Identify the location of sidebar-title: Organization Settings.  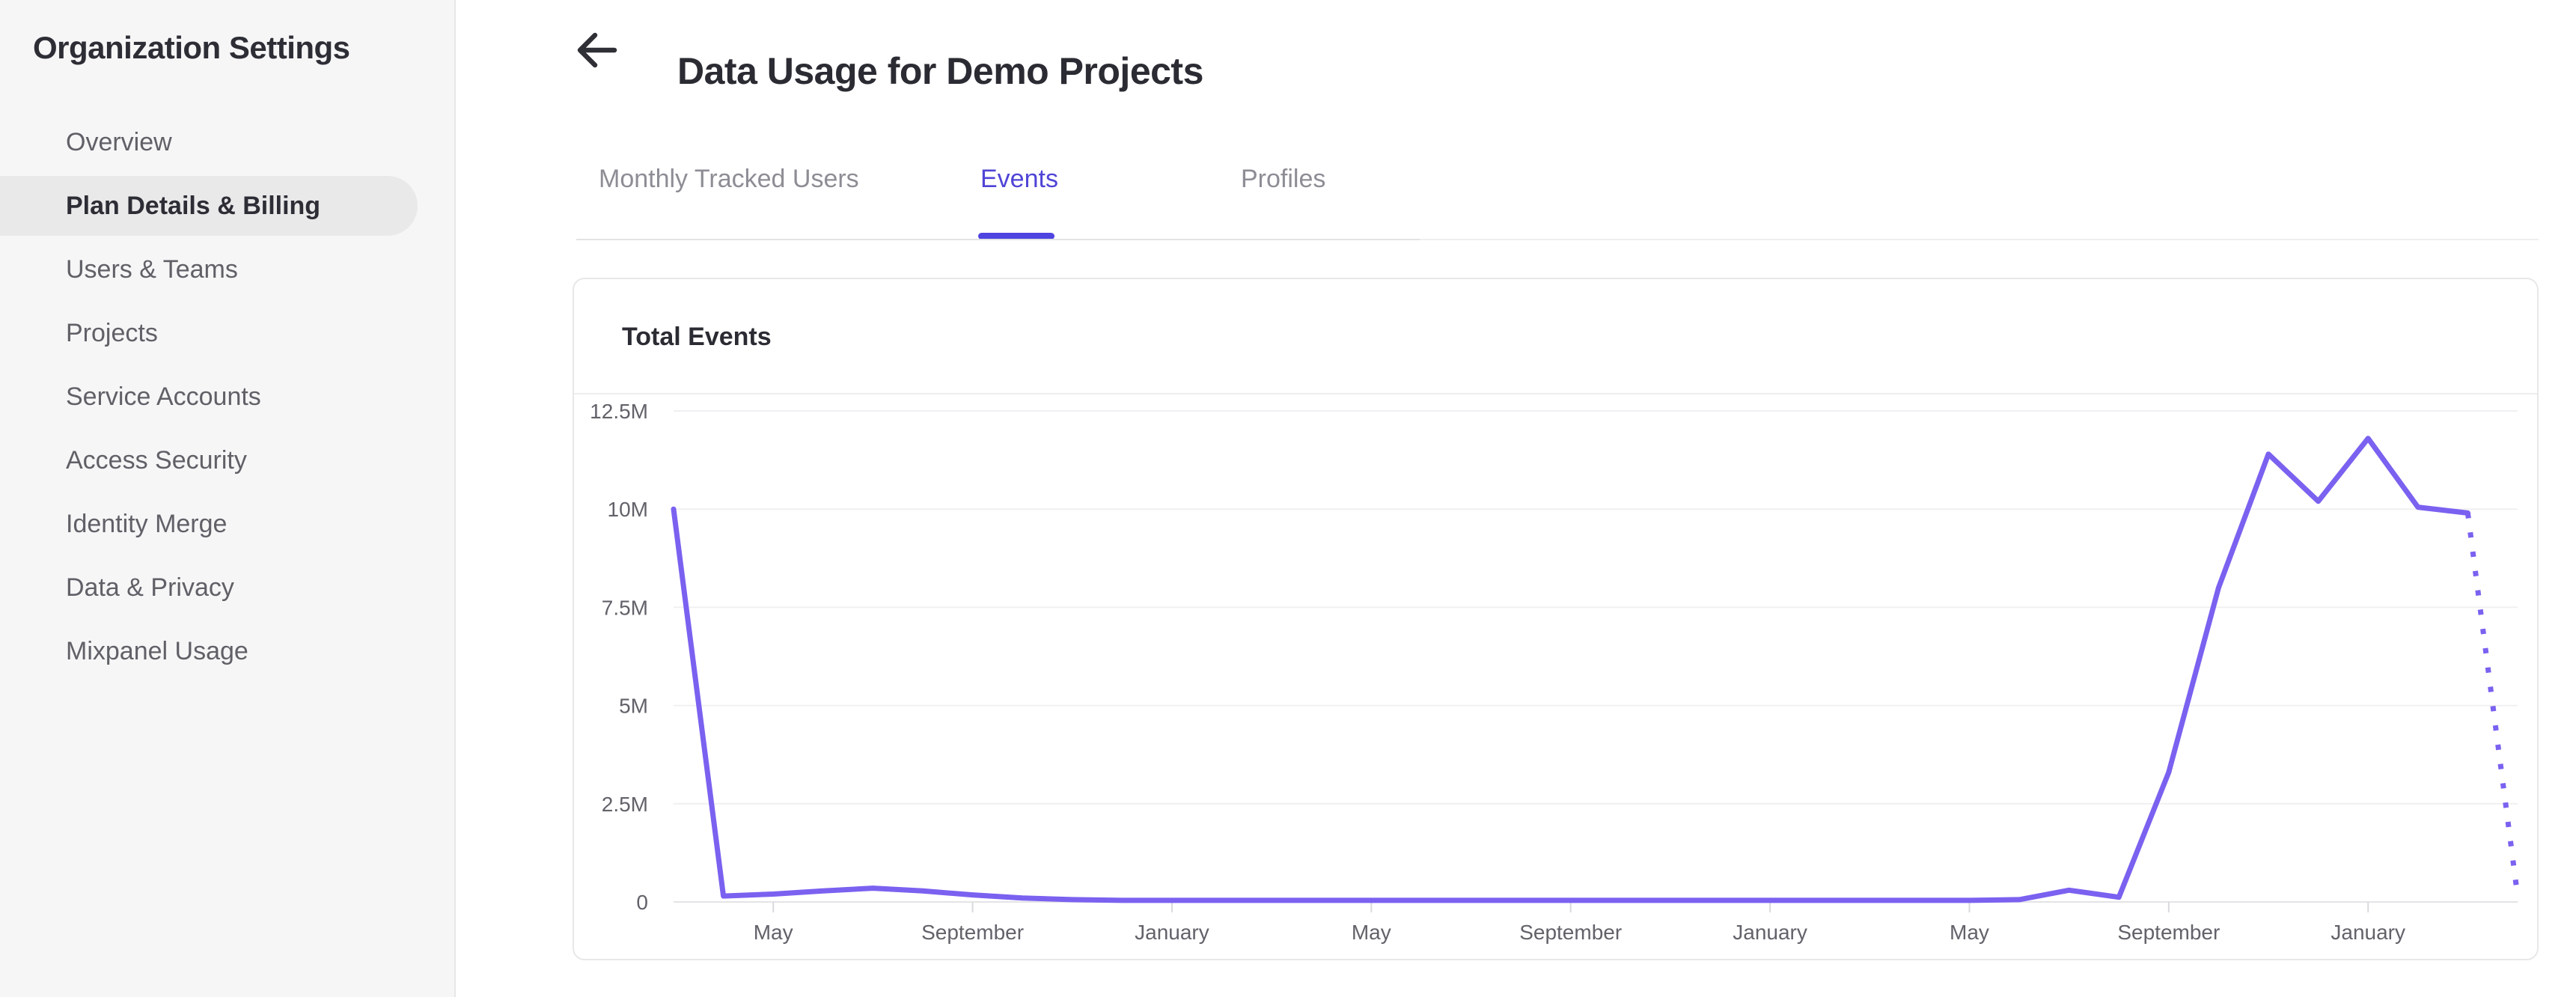
(191, 47).